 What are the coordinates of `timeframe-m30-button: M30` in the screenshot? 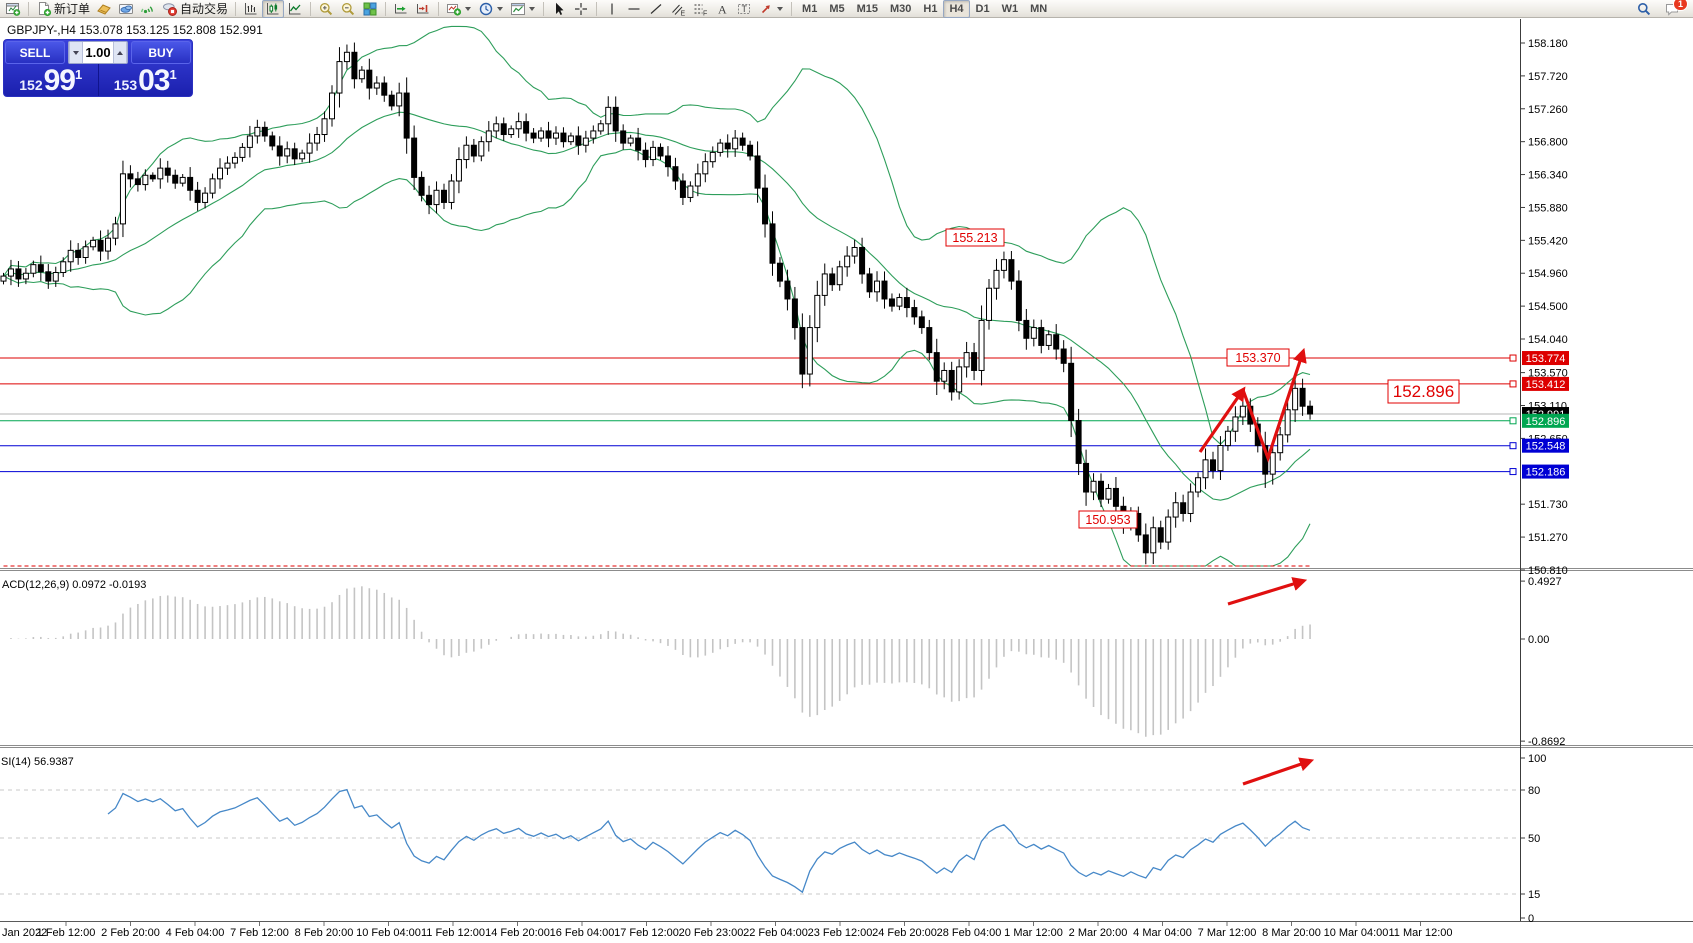 It's located at (900, 9).